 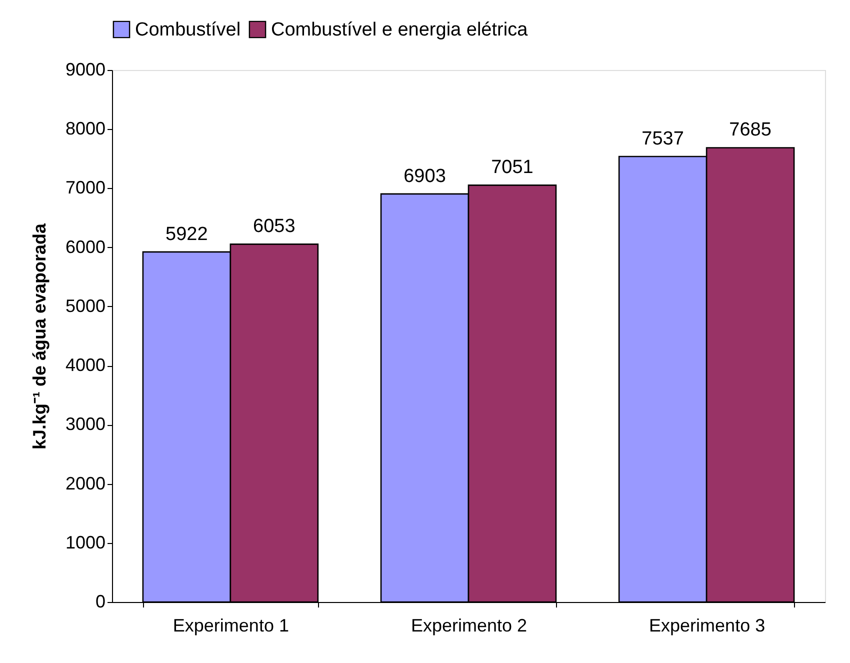 What do you see at coordinates (85, 542) in the screenshot?
I see `y-tick-label: 1000` at bounding box center [85, 542].